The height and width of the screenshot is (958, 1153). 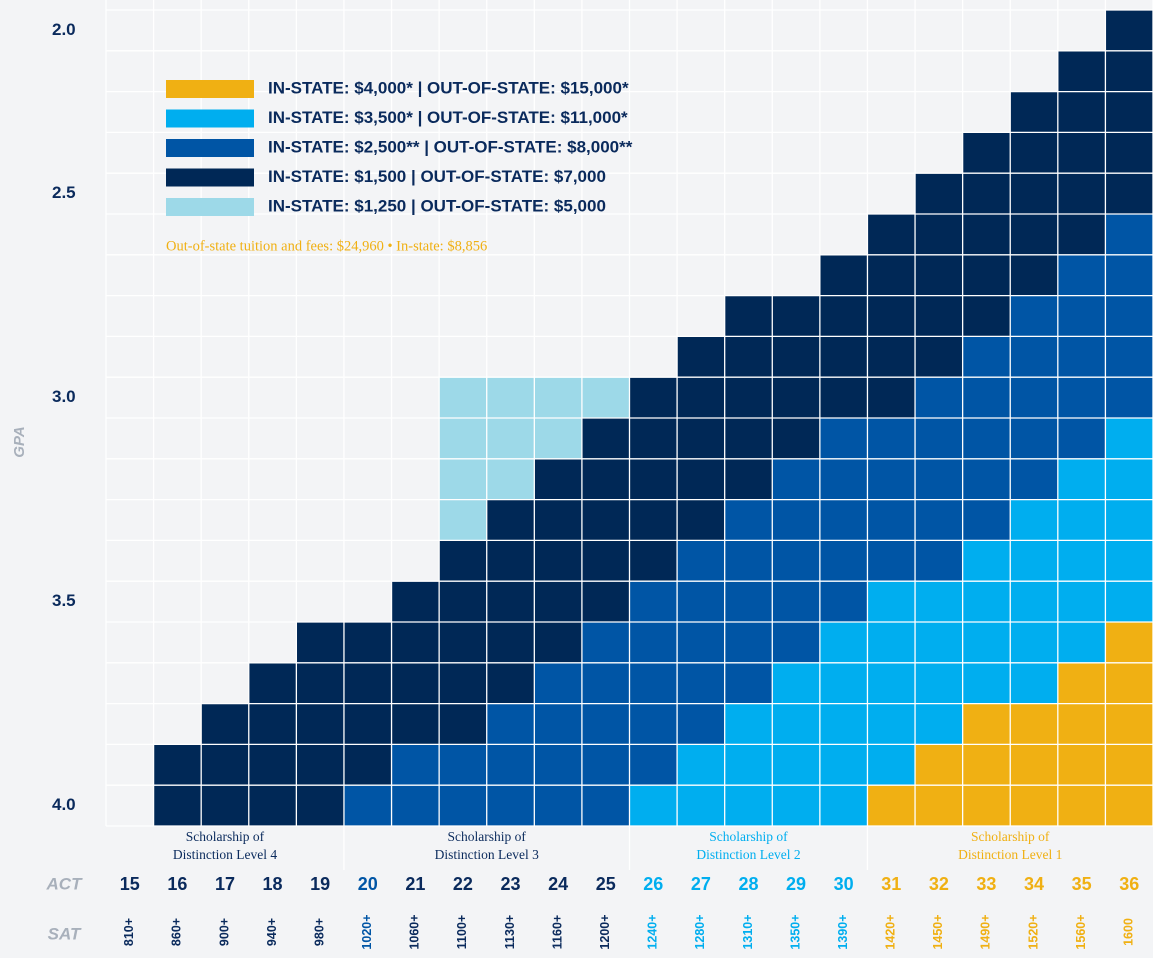 I want to click on sat-score: 1490+, so click(x=986, y=931).